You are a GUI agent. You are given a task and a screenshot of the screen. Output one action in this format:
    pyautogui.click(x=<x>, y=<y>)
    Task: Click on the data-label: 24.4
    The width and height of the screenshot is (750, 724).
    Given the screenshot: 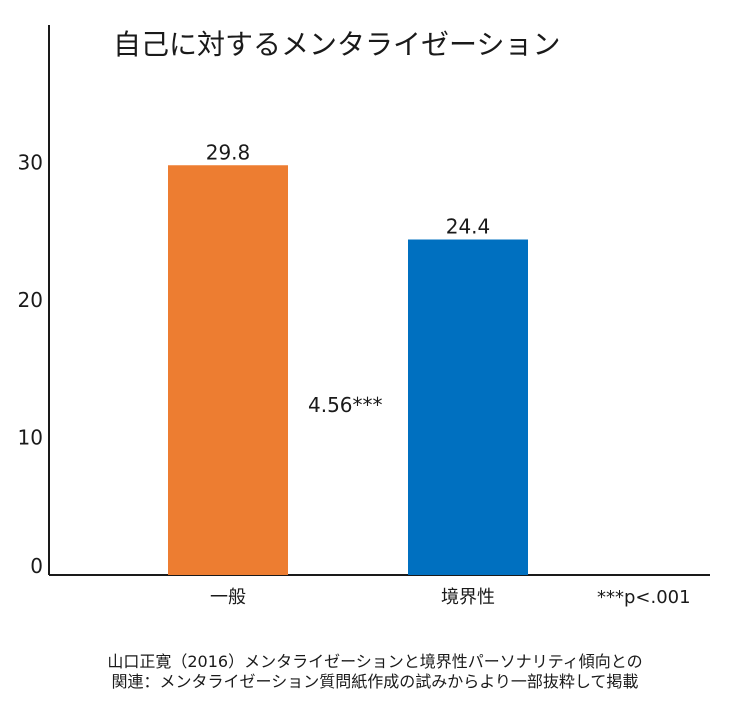 What is the action you would take?
    pyautogui.click(x=468, y=227)
    